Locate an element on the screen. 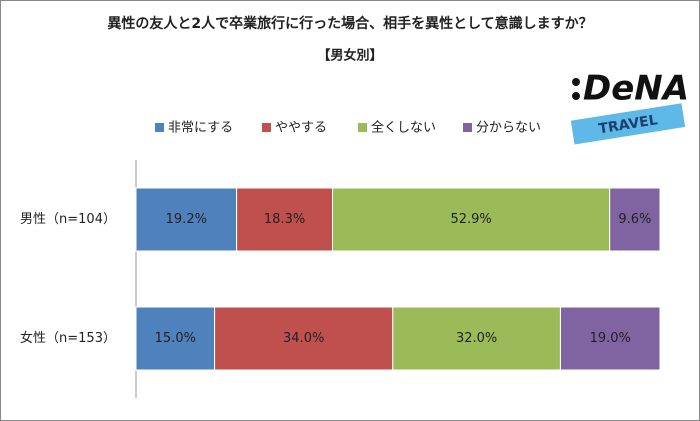 This screenshot has height=421, width=700. data-label: 52.9% is located at coordinates (470, 219).